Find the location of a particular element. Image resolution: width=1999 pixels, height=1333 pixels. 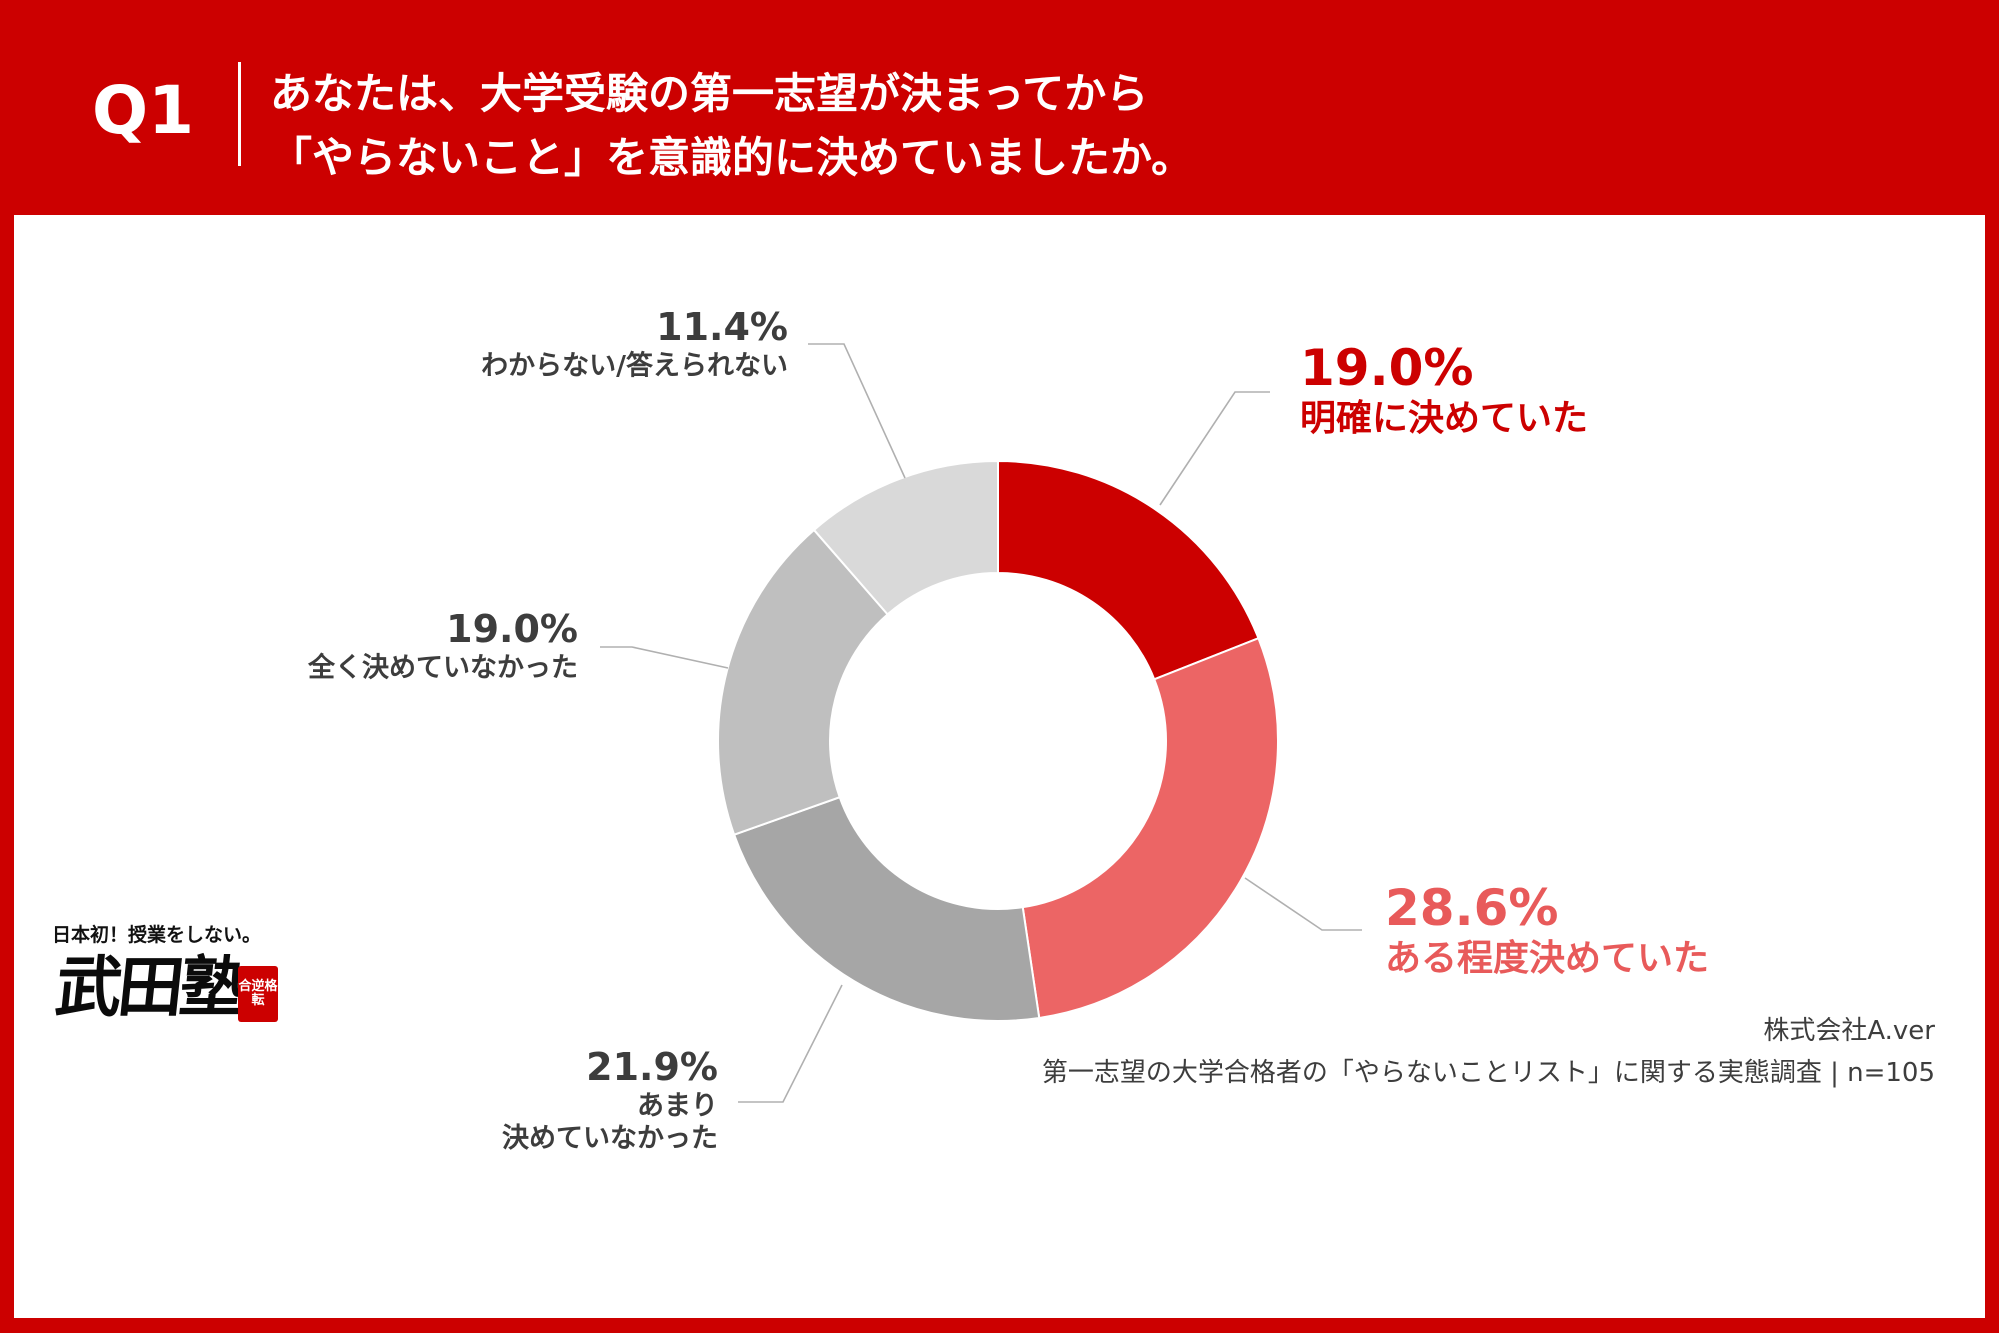

slice-percent-label: 21.9% is located at coordinates (652, 1067).